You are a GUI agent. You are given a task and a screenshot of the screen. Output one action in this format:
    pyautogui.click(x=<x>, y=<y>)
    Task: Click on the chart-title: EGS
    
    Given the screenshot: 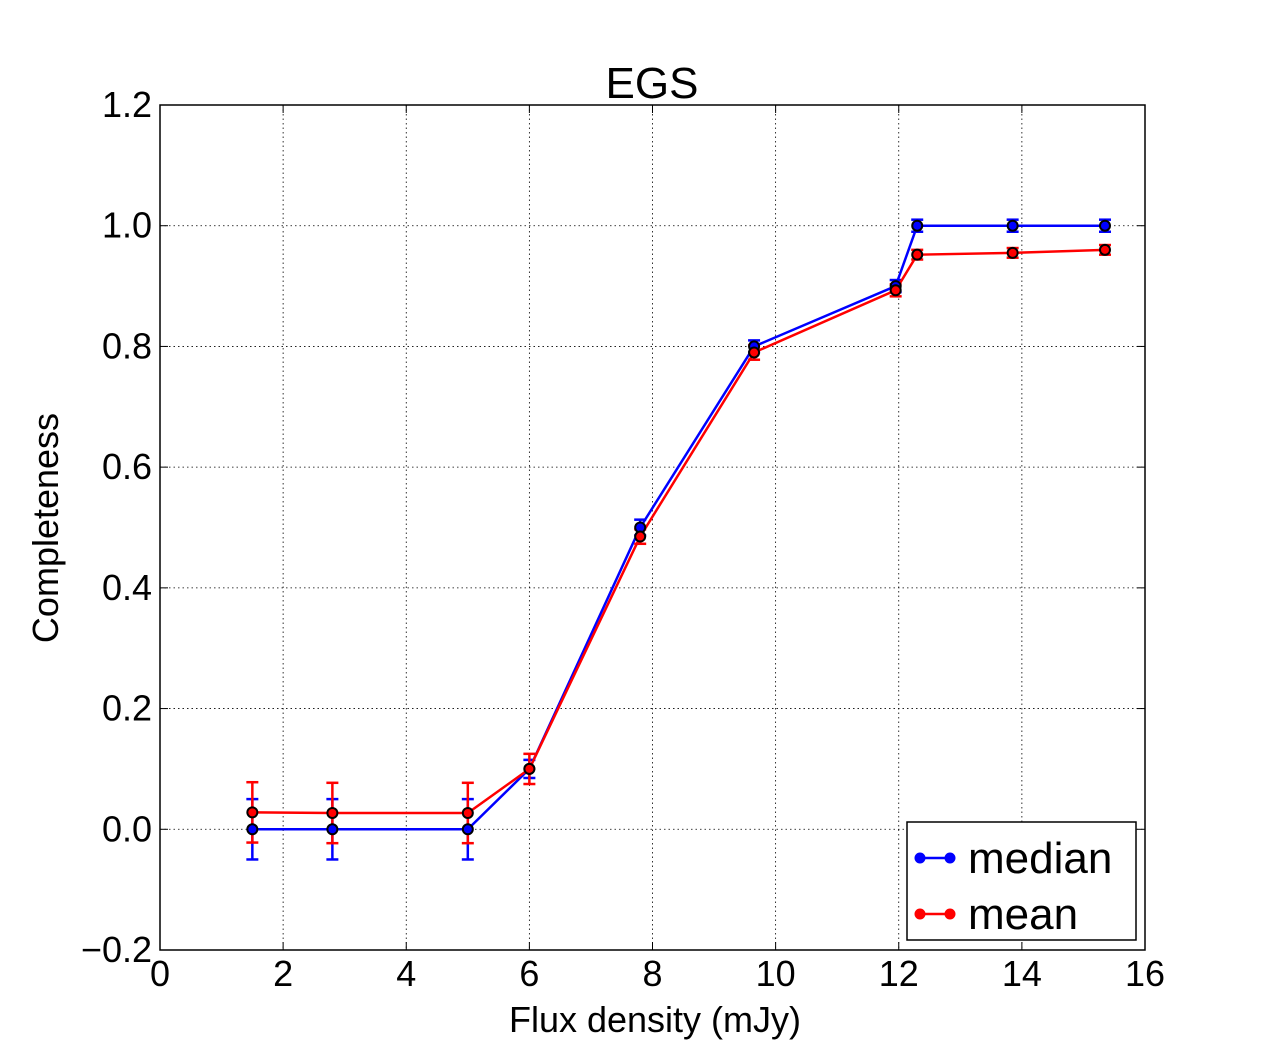 What is the action you would take?
    pyautogui.click(x=652, y=83)
    